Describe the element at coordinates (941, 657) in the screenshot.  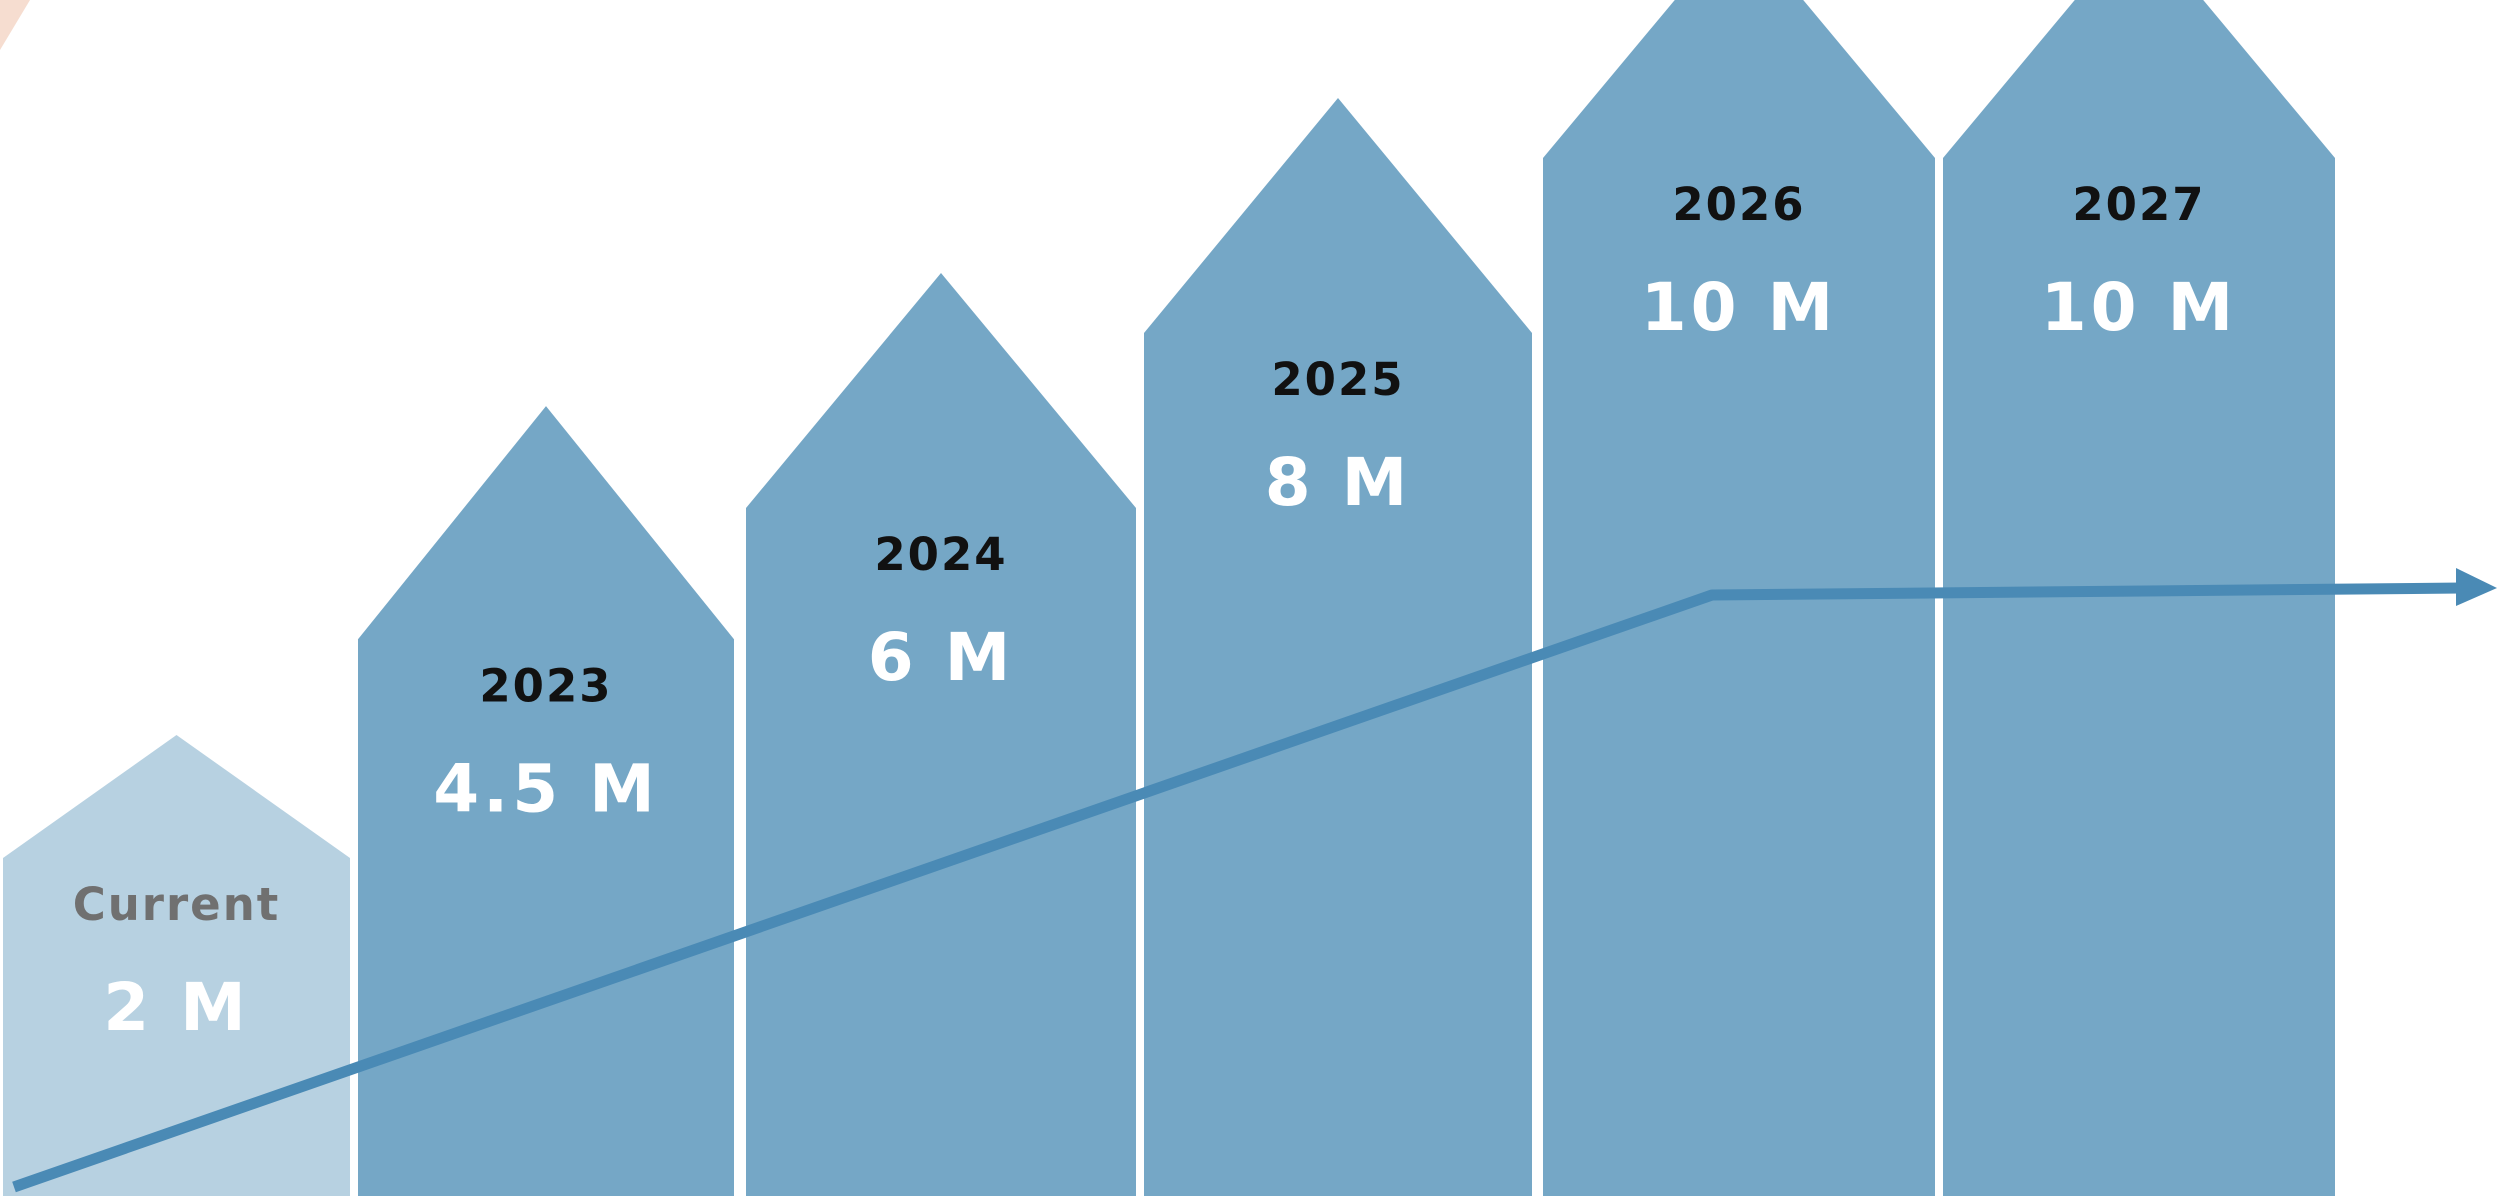
I see `value-label: 6 M` at that location.